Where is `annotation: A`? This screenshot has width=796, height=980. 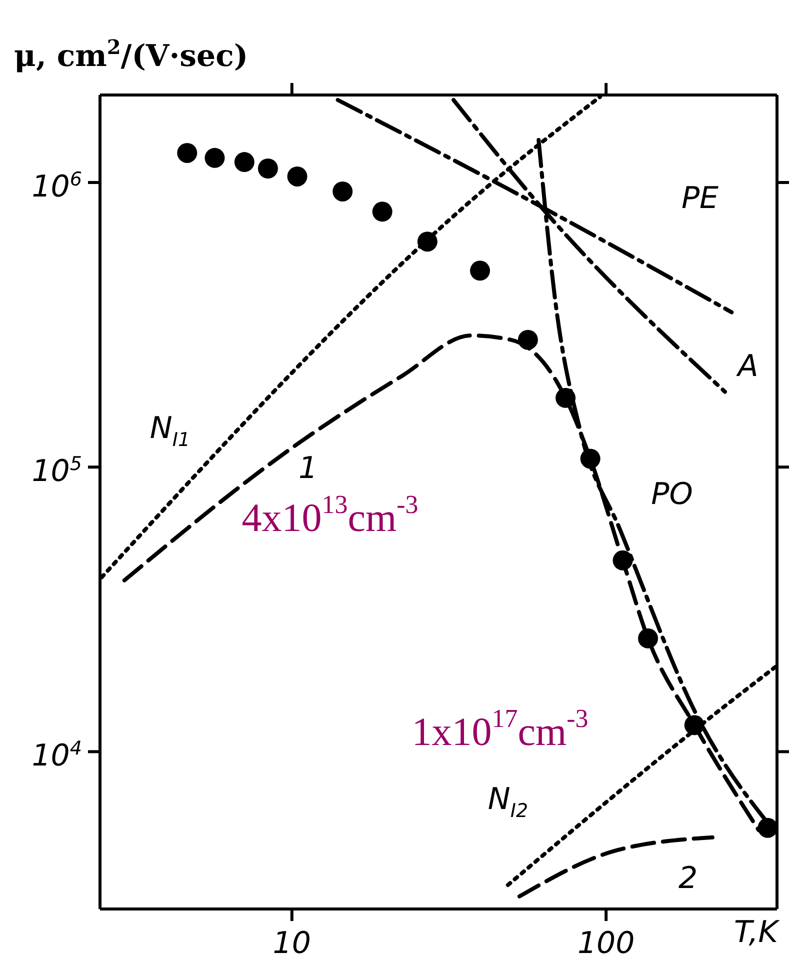 annotation: A is located at coordinates (747, 366).